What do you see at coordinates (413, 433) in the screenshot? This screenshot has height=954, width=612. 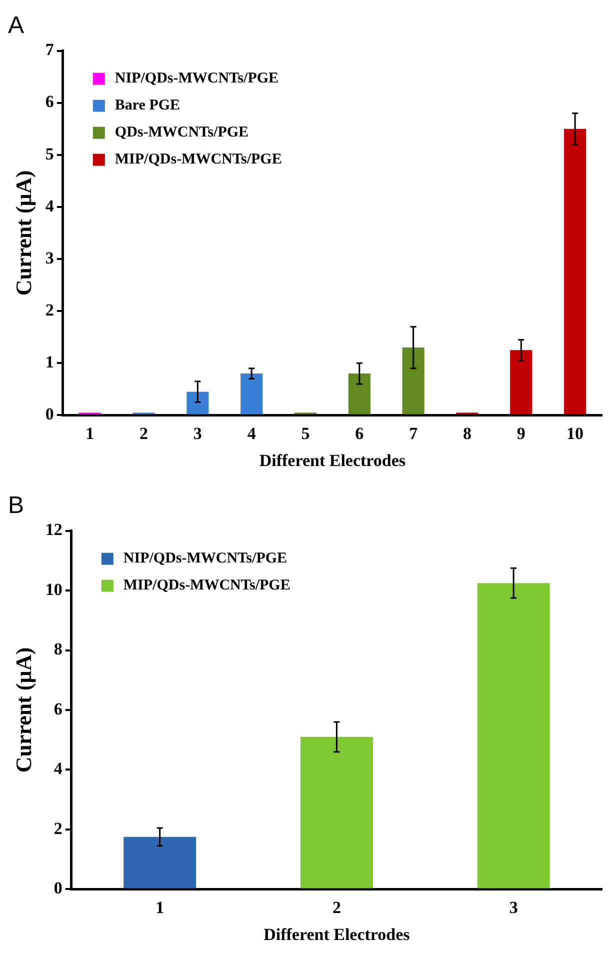 I see `x-tick-label: 7` at bounding box center [413, 433].